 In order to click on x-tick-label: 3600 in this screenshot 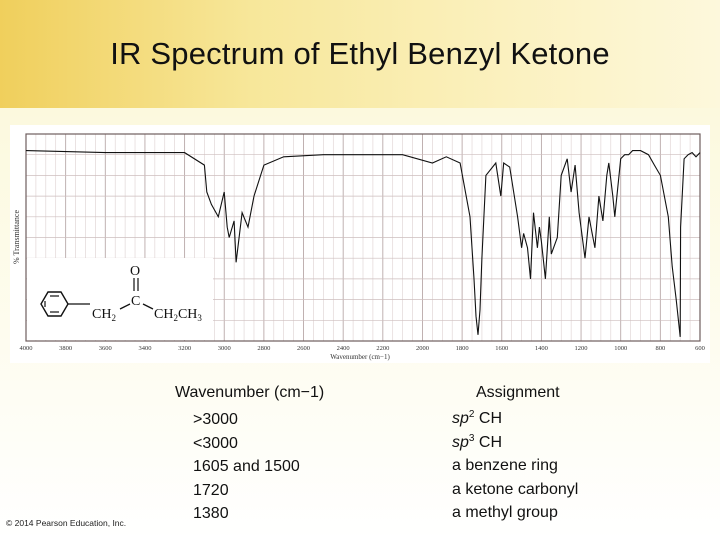, I will do `click(105, 348)`.